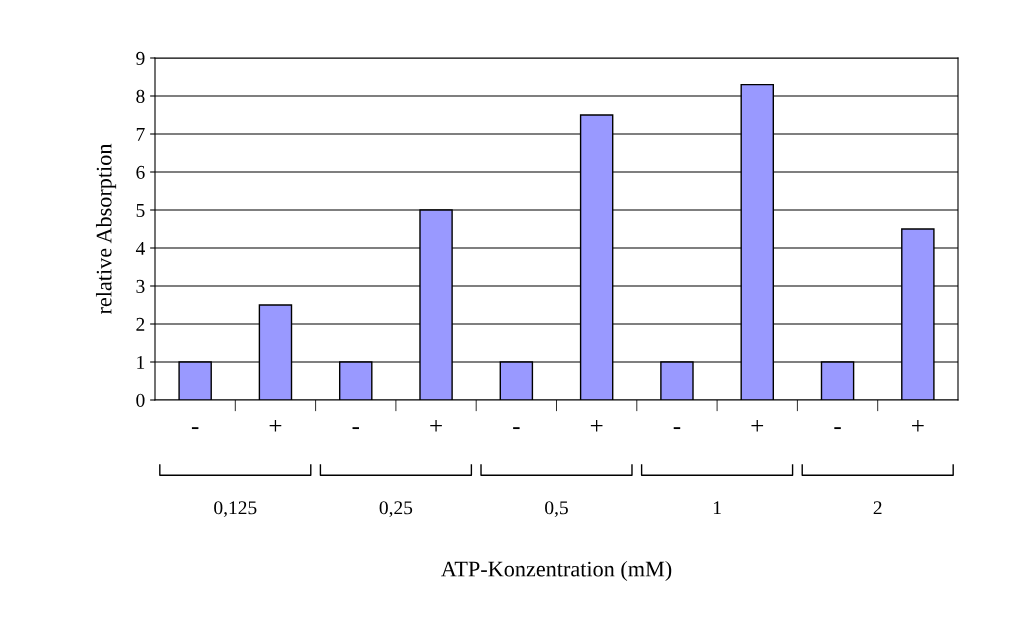  What do you see at coordinates (140, 134) in the screenshot?
I see `y-tick-label: 7` at bounding box center [140, 134].